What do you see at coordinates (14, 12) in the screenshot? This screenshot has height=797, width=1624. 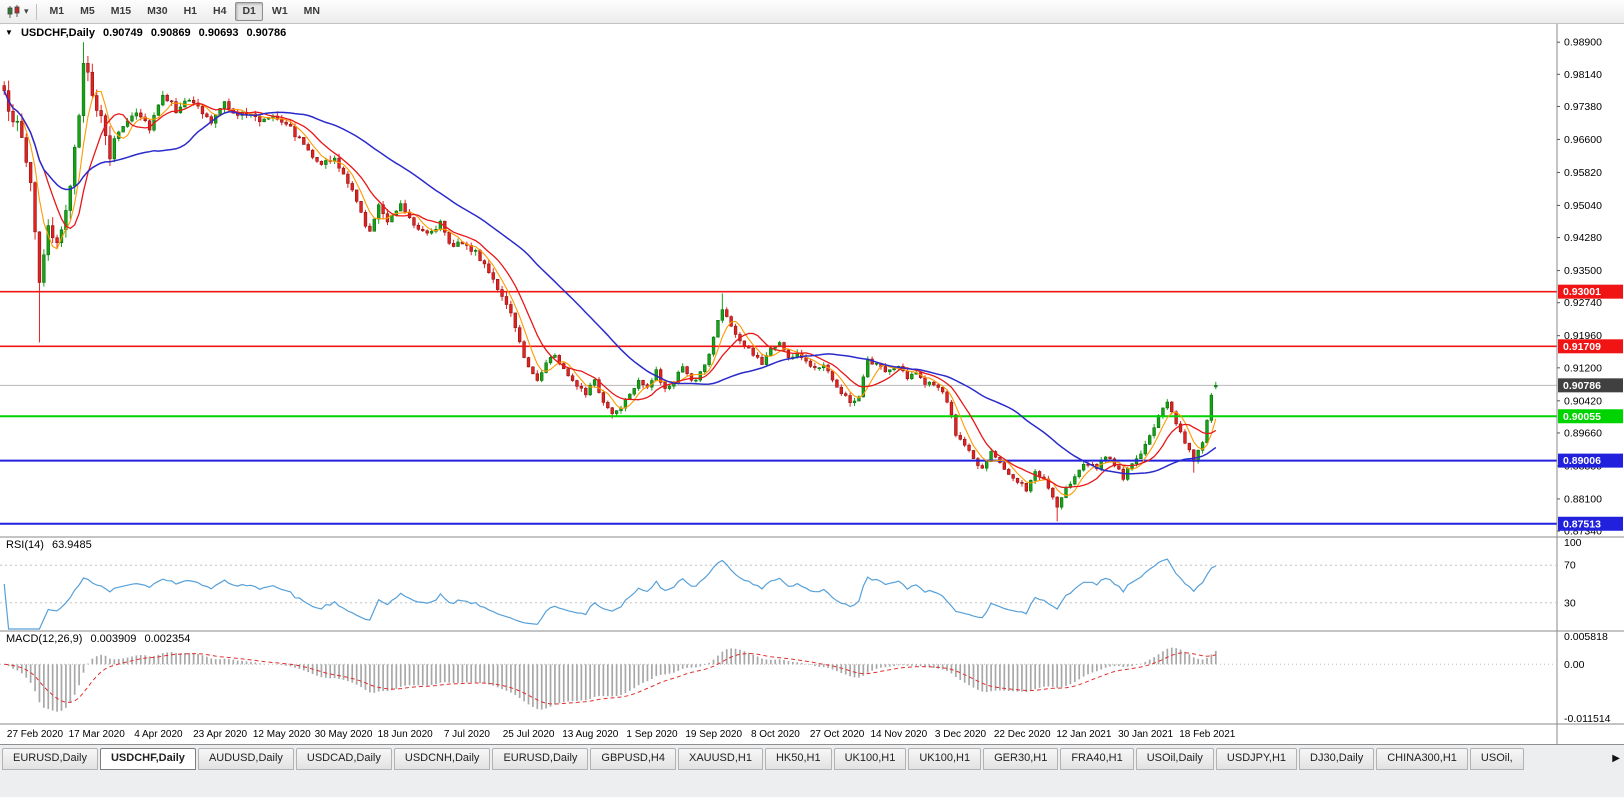 I see `chart-type-icon` at bounding box center [14, 12].